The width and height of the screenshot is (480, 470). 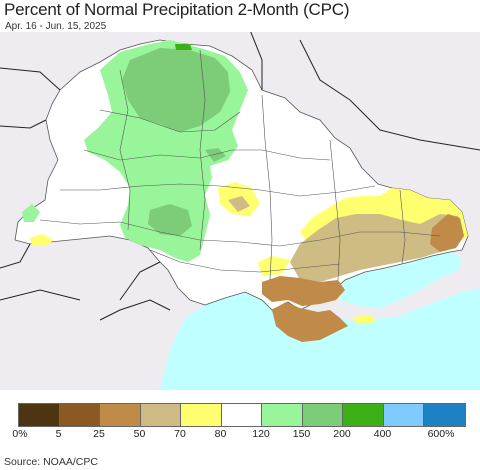 What do you see at coordinates (303, 291) in the screenshot?
I see `area-25-50-south` at bounding box center [303, 291].